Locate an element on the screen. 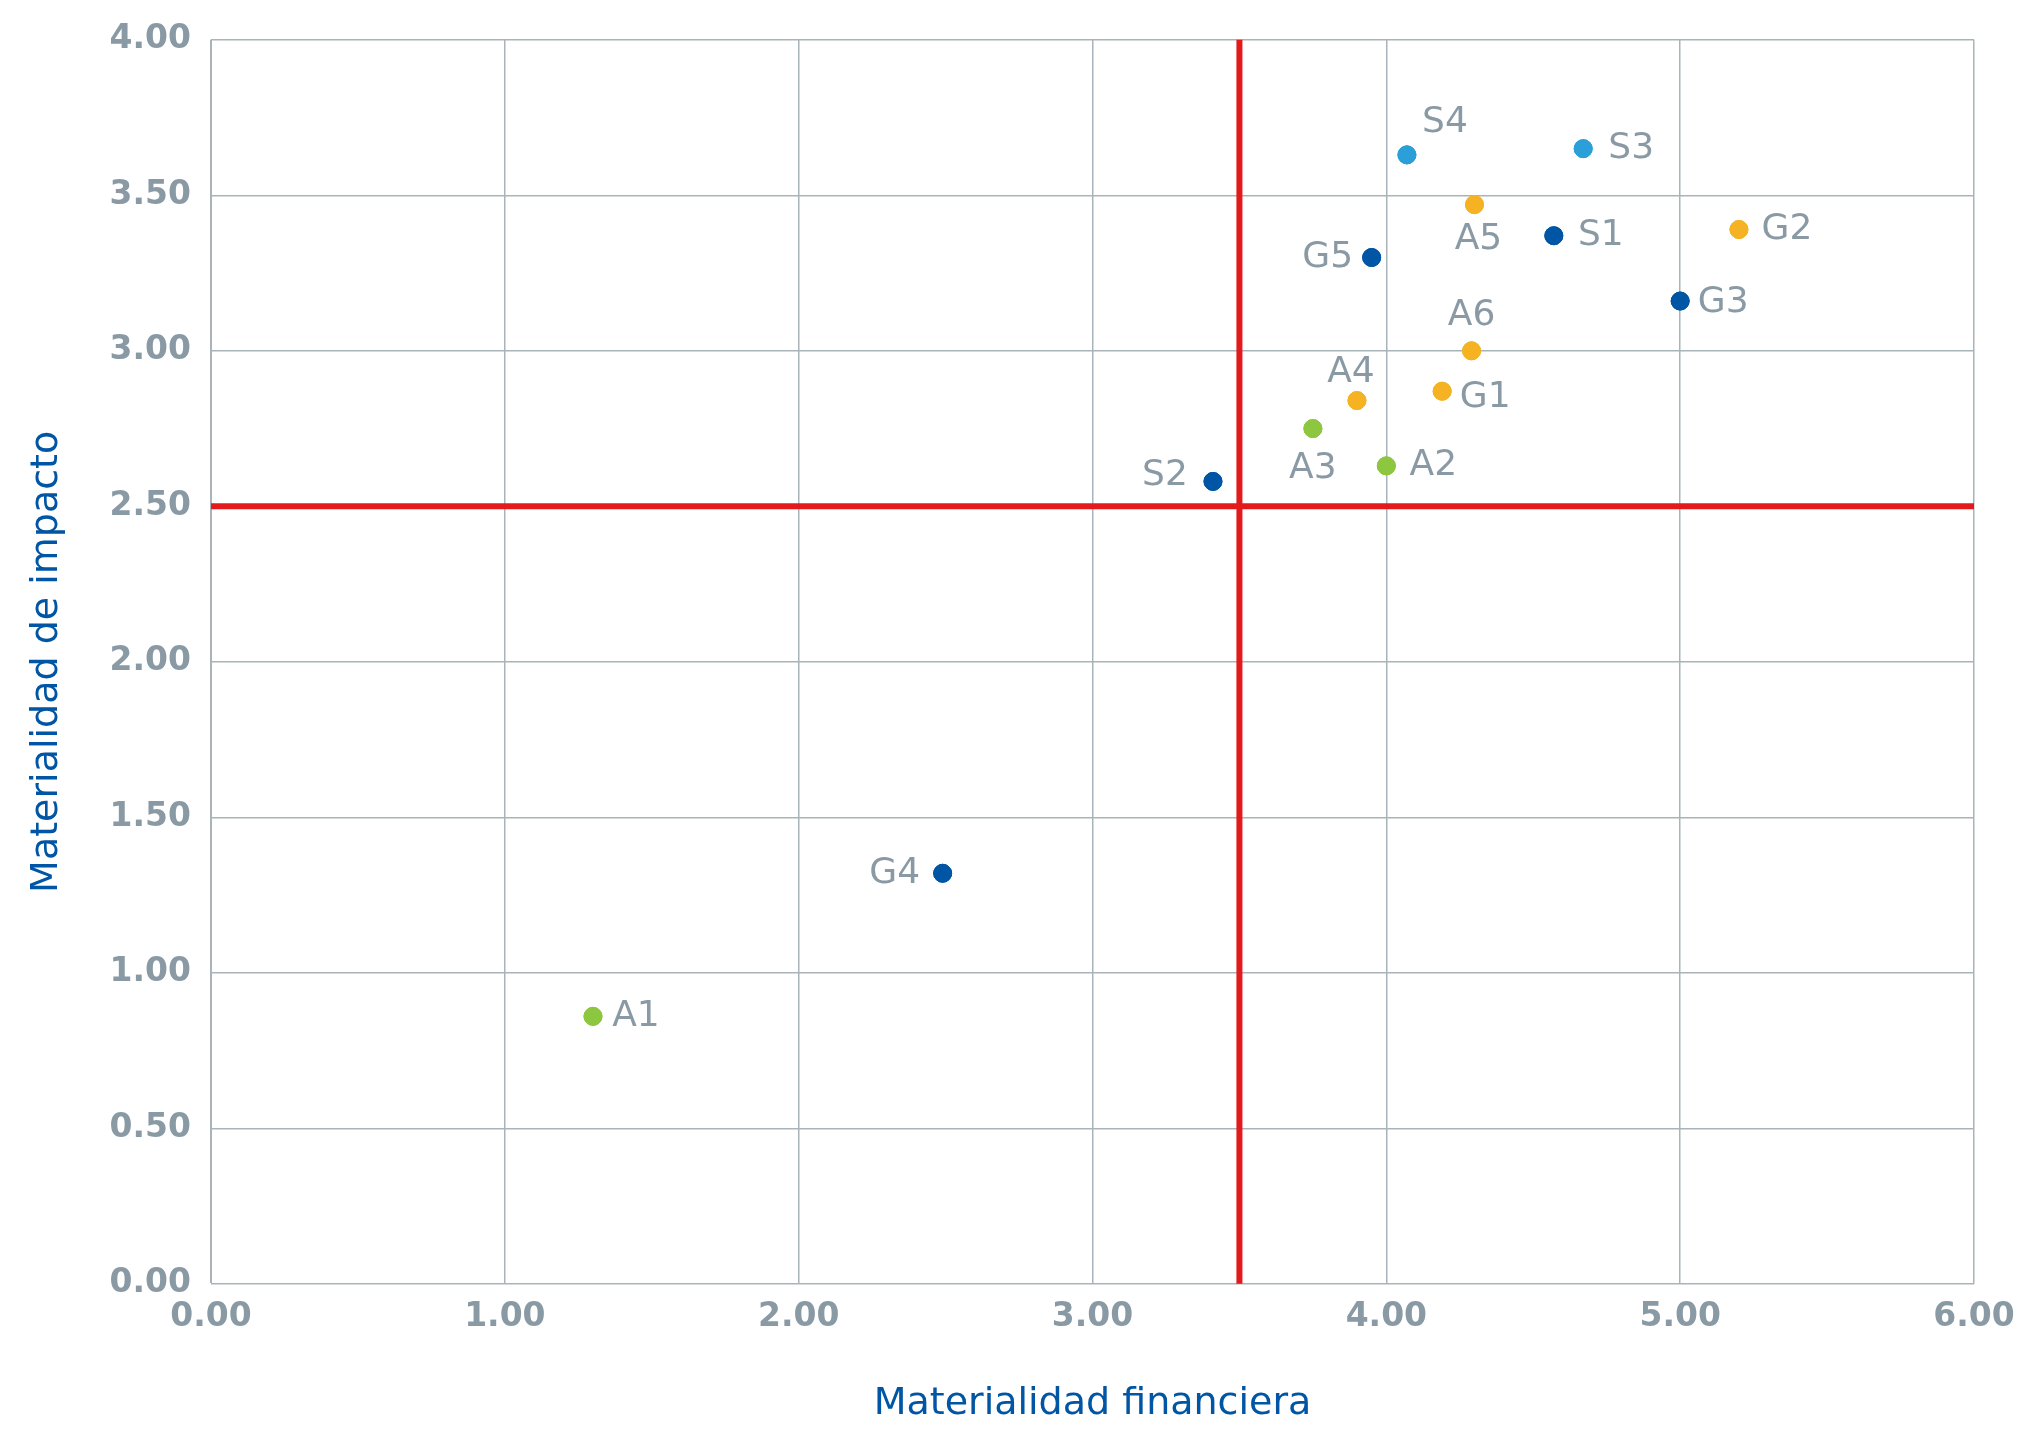 The image size is (2034, 1441). annotation: A1 is located at coordinates (636, 1013).